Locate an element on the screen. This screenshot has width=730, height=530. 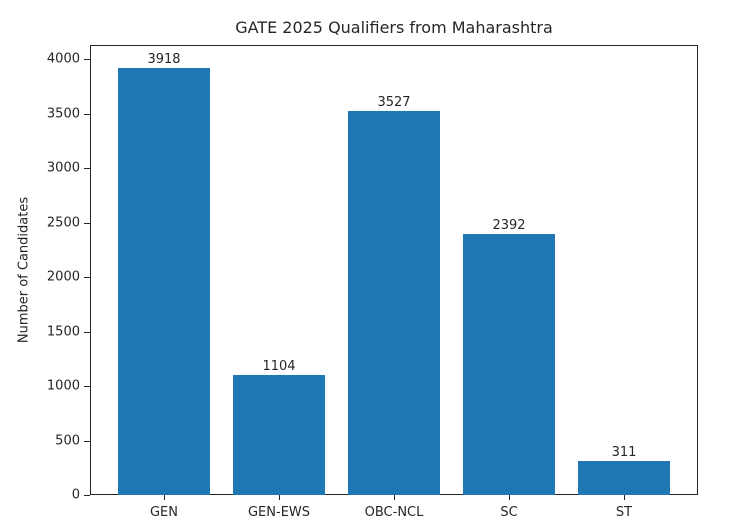
bar-gen-ews is located at coordinates (279, 434).